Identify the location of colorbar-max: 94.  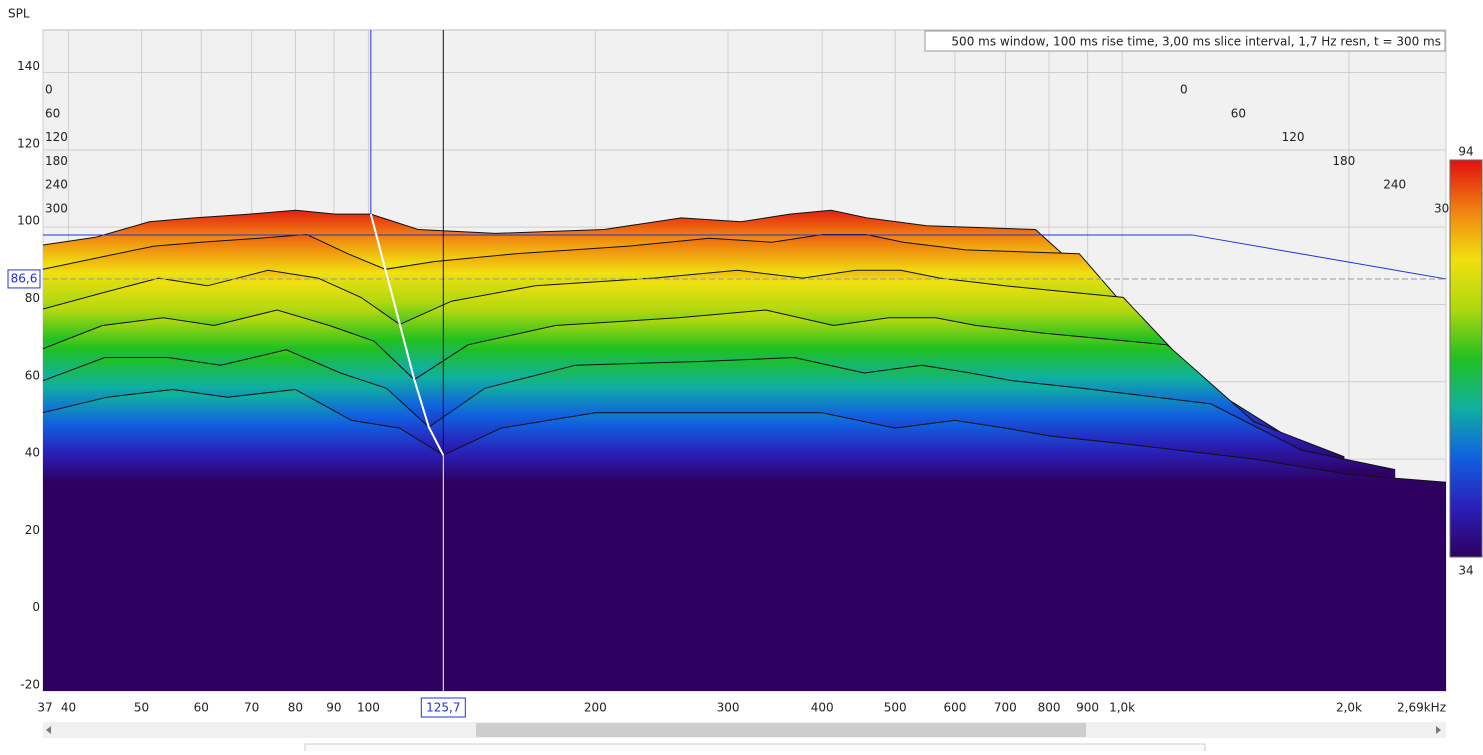
(1465, 152).